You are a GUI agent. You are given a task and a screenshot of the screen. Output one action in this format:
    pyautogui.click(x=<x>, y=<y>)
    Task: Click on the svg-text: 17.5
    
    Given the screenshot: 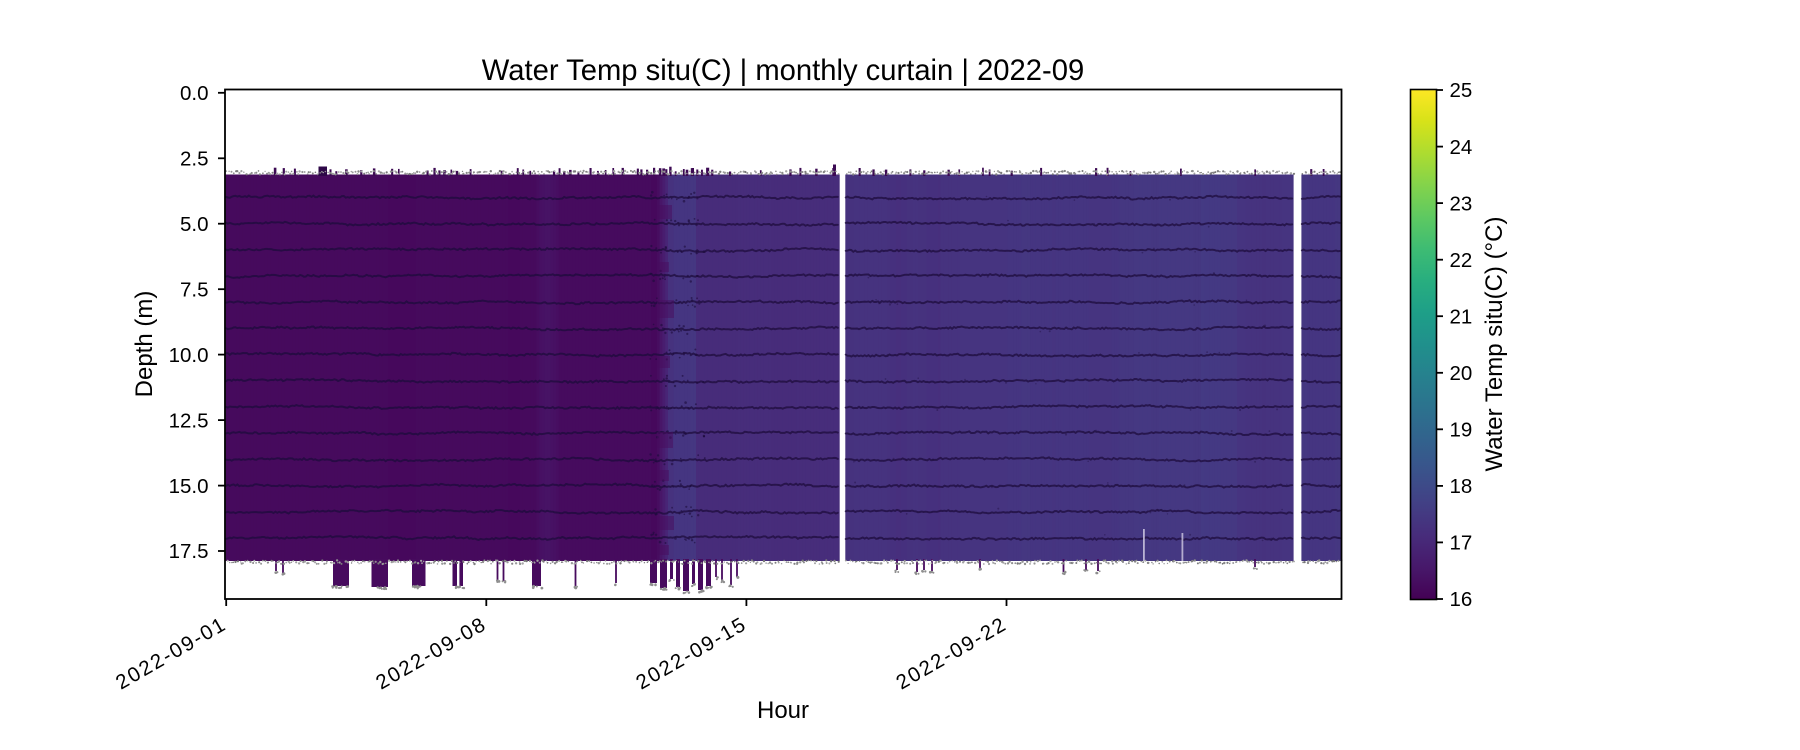 What is the action you would take?
    pyautogui.click(x=189, y=551)
    